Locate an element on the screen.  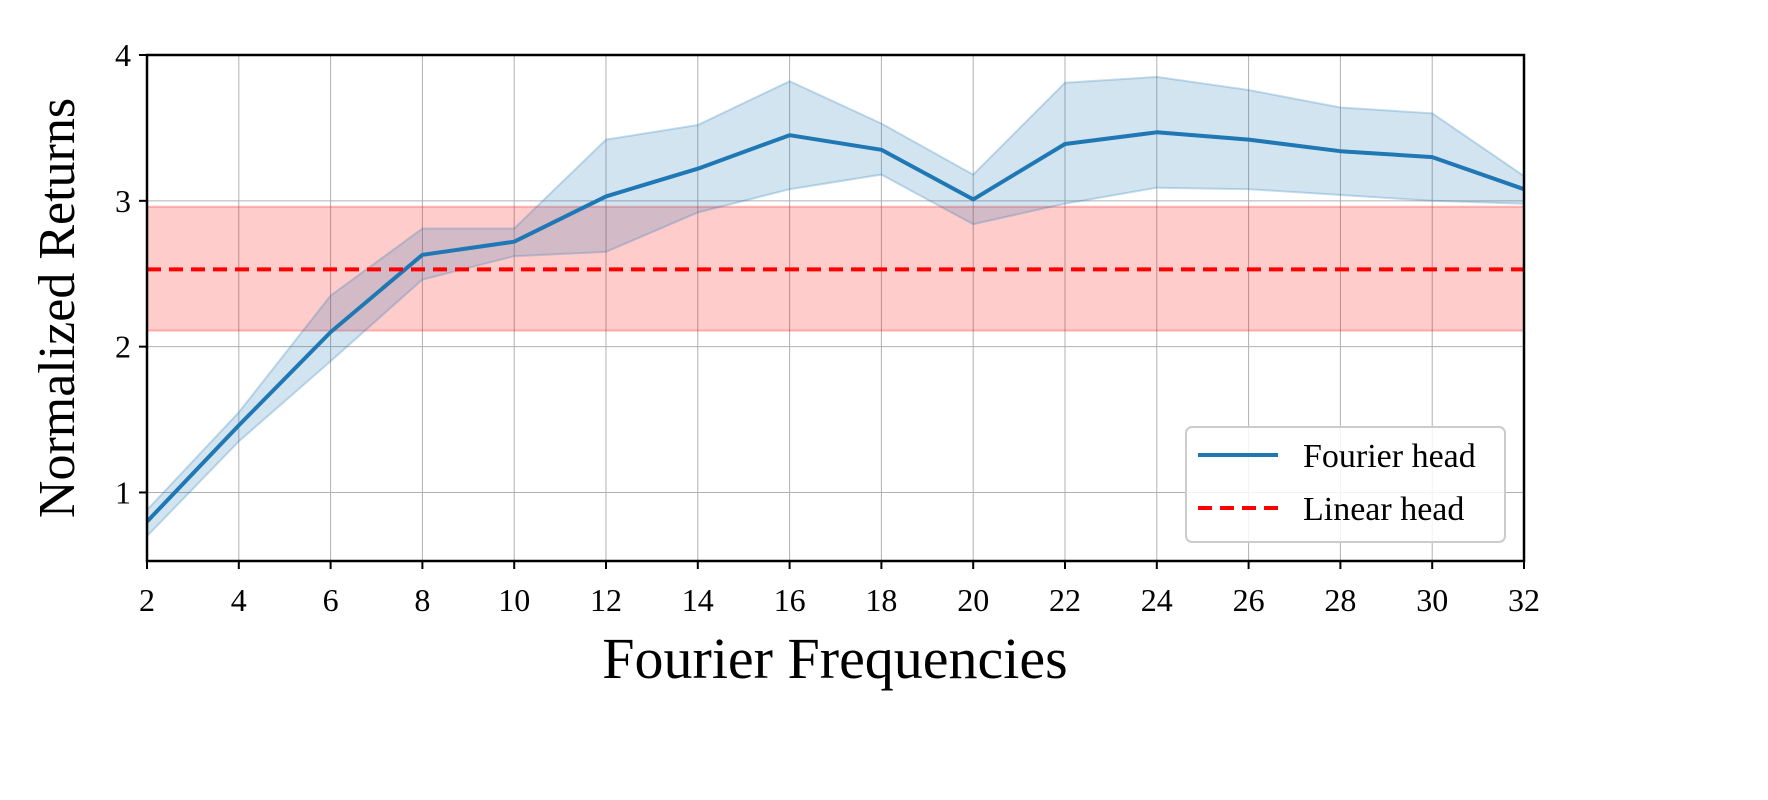
x-tick-label: 20 is located at coordinates (973, 600).